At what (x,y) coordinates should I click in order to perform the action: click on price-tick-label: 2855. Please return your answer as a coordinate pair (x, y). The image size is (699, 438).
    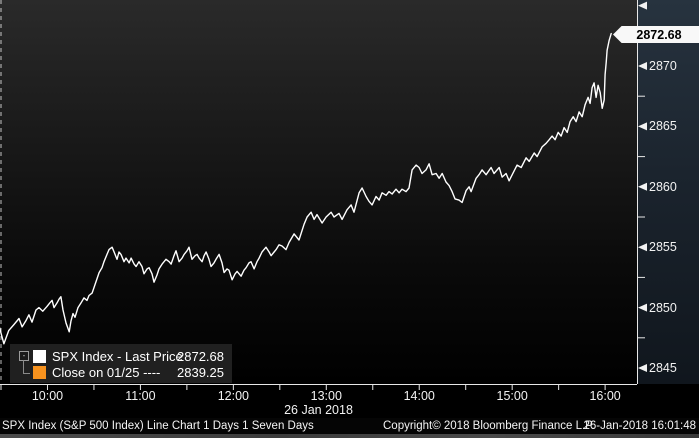
    Looking at the image, I should click on (663, 247).